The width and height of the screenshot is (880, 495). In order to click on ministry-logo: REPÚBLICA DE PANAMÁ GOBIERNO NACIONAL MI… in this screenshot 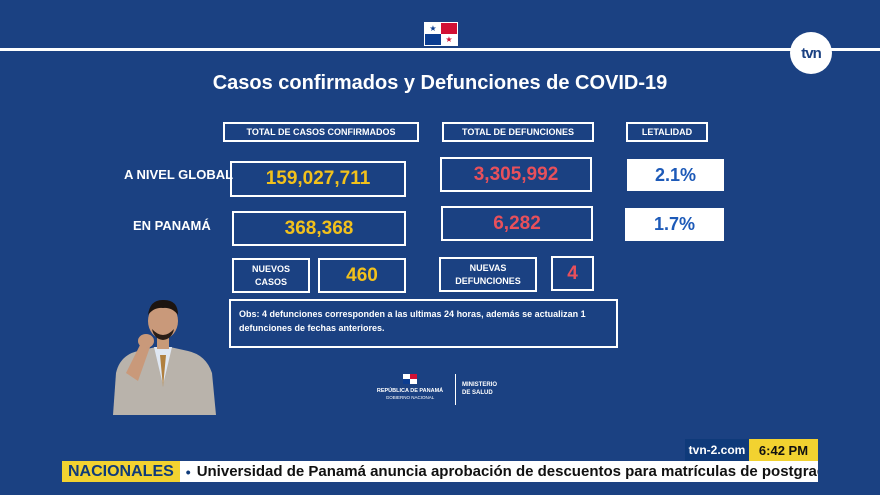, I will do `click(442, 390)`.